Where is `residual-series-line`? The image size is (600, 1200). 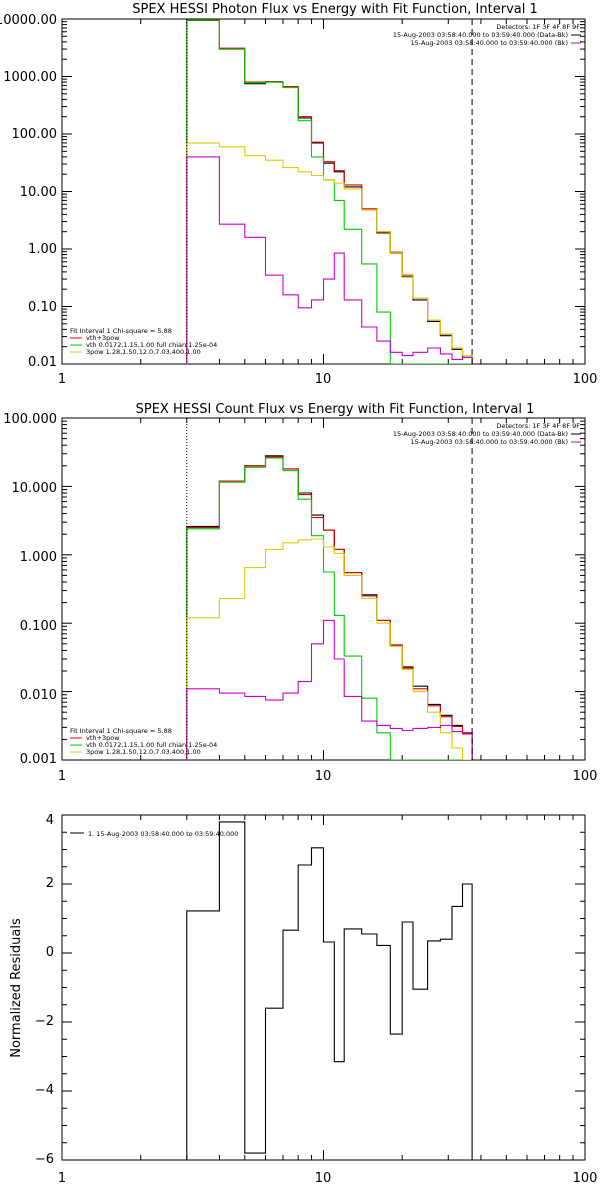
residual-series-line is located at coordinates (329, 990).